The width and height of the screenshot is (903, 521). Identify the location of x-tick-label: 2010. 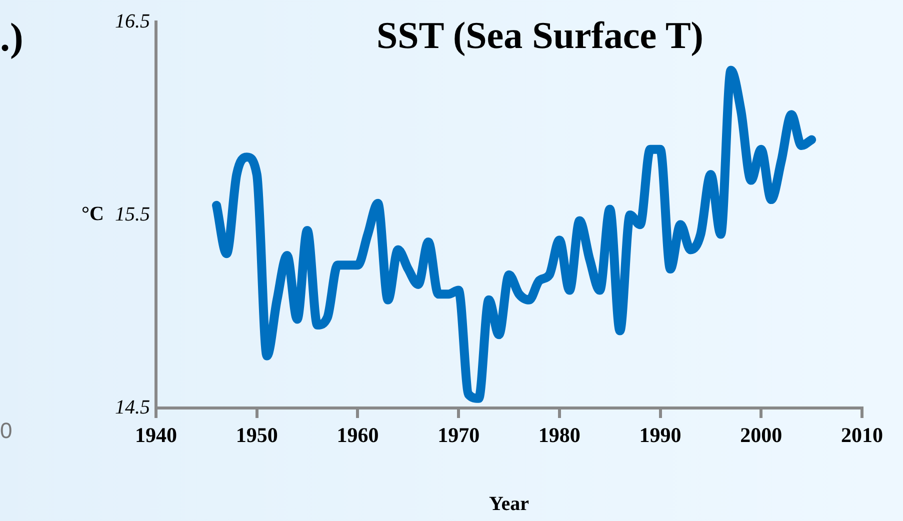
(862, 435).